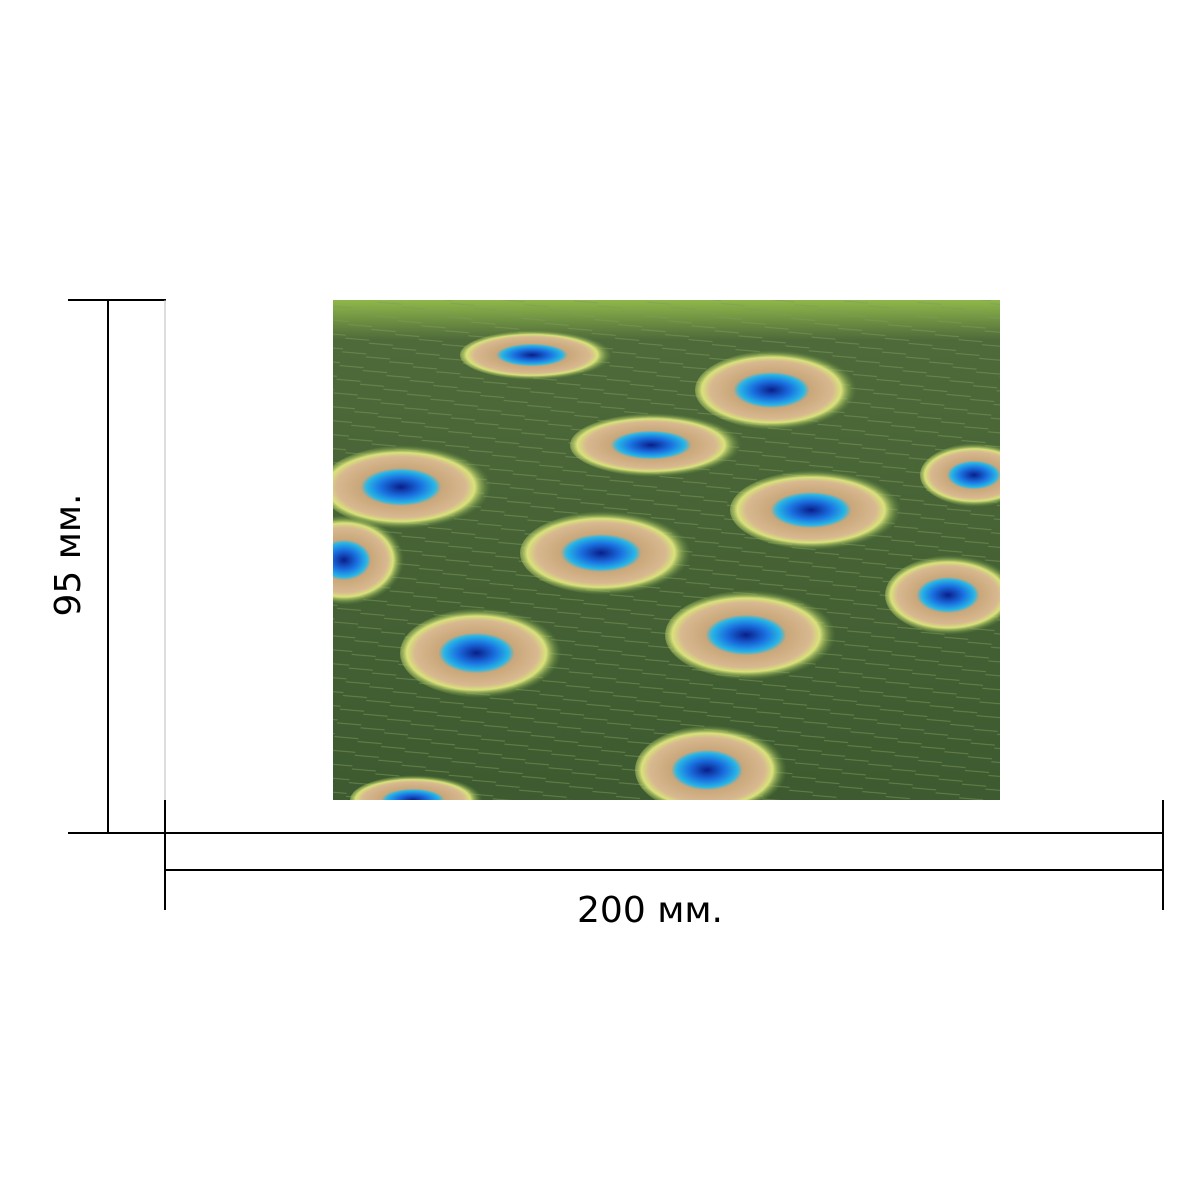 This screenshot has width=1200, height=1200. What do you see at coordinates (650, 910) in the screenshot?
I see `width-label: 200 мм.` at bounding box center [650, 910].